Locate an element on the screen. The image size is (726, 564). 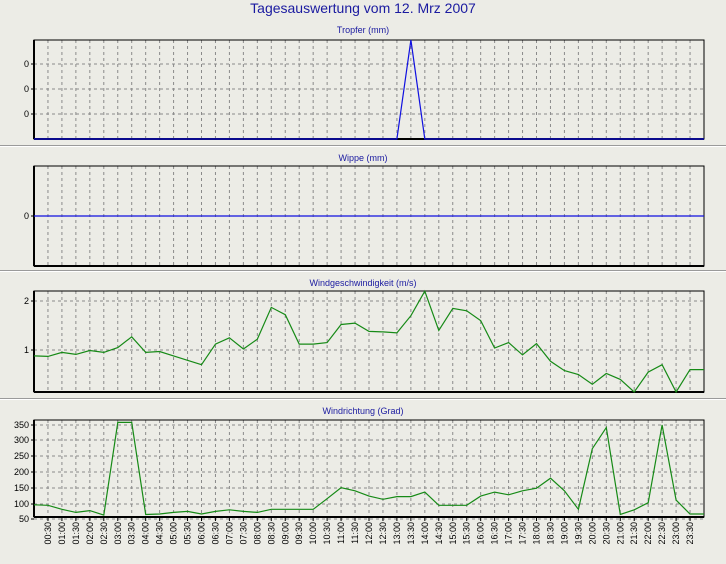
x-tick-label: 15:00 is located at coordinates (453, 533).